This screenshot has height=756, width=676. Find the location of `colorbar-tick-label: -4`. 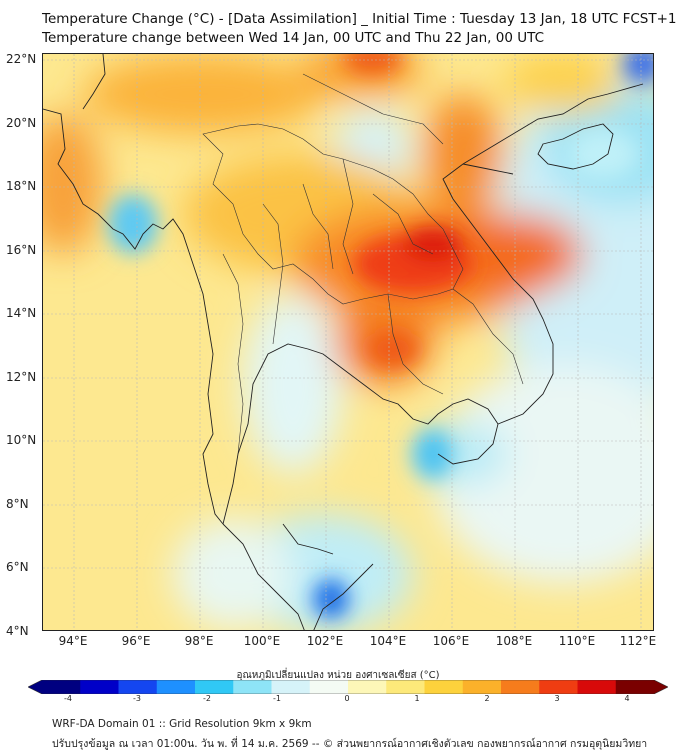

colorbar-tick-label: -4 is located at coordinates (68, 698).